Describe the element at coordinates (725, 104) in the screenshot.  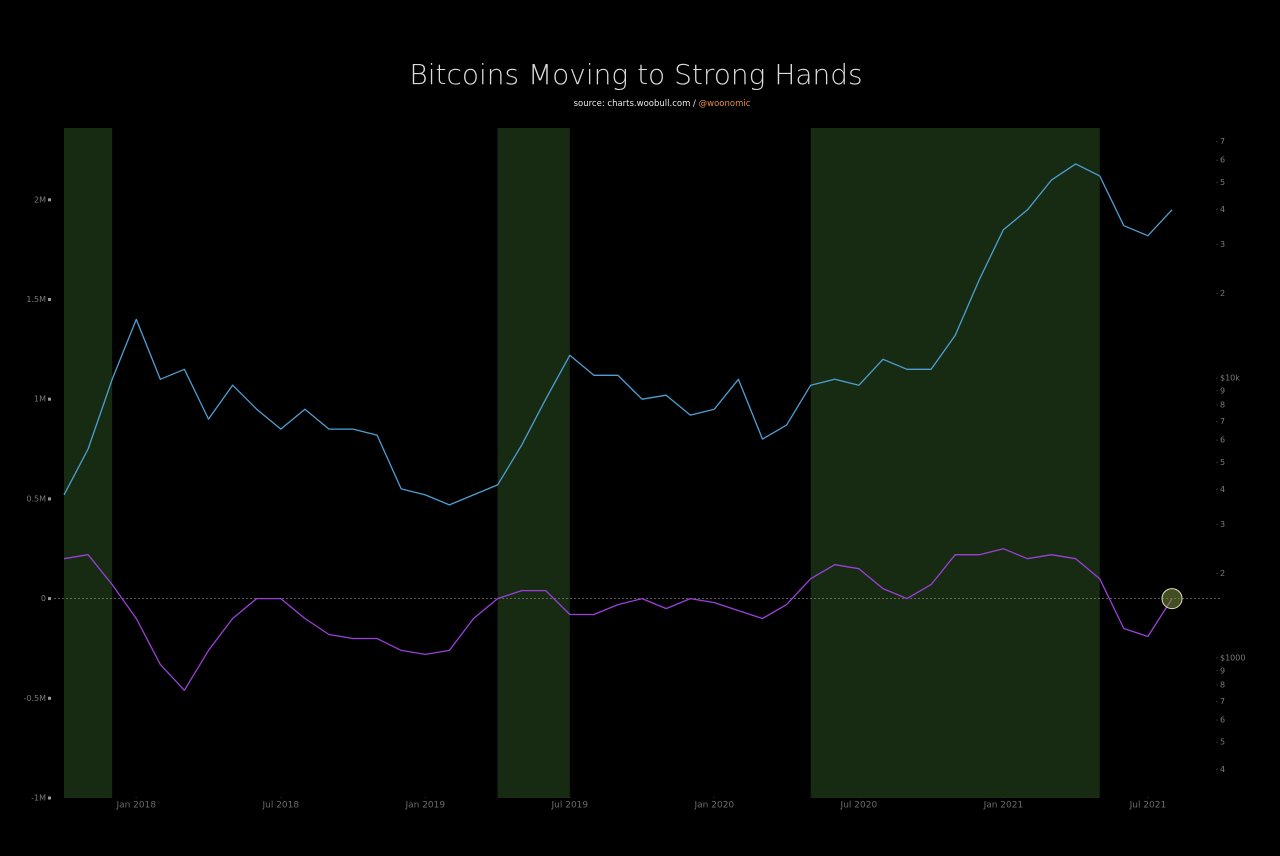
I see `subtitle-handle: @woonomic` at that location.